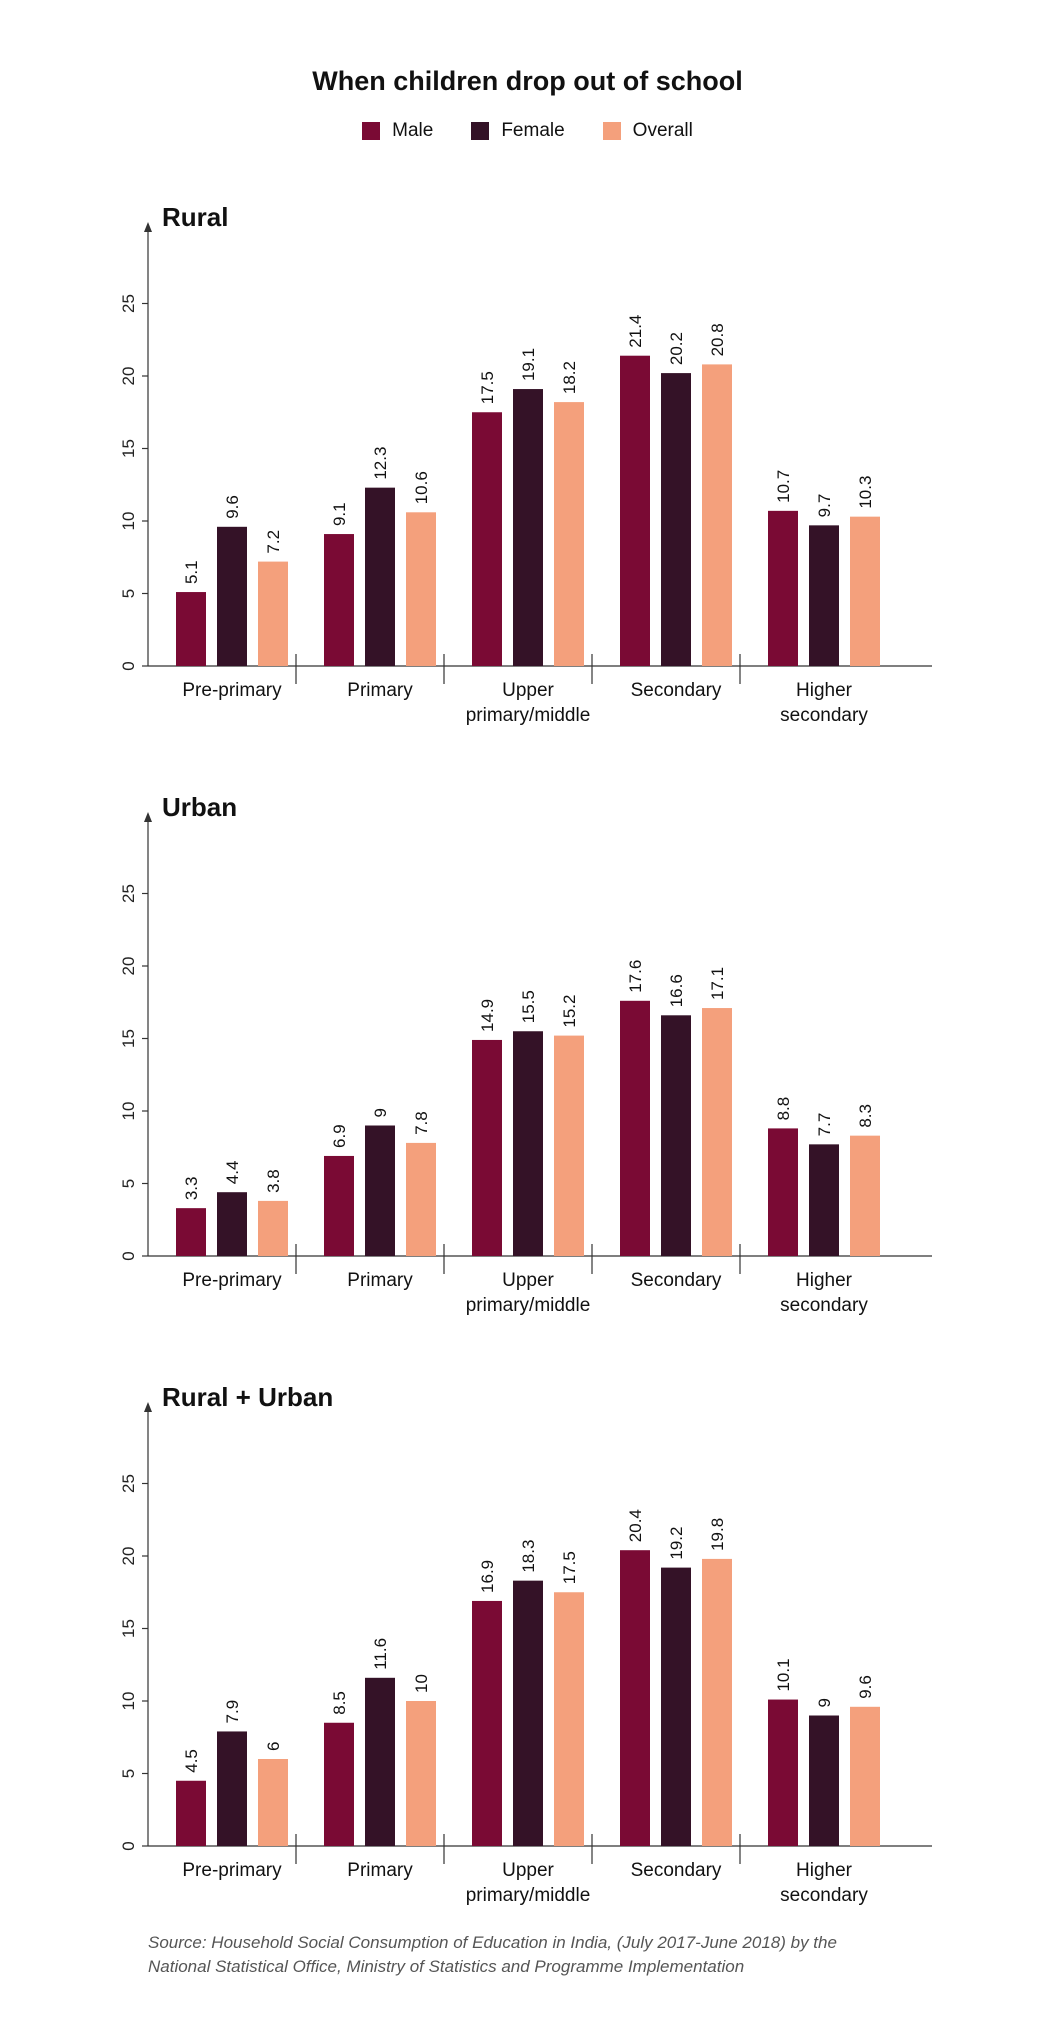 The width and height of the screenshot is (1055, 2036). I want to click on data-label-female-secondary: 16.6, so click(676, 990).